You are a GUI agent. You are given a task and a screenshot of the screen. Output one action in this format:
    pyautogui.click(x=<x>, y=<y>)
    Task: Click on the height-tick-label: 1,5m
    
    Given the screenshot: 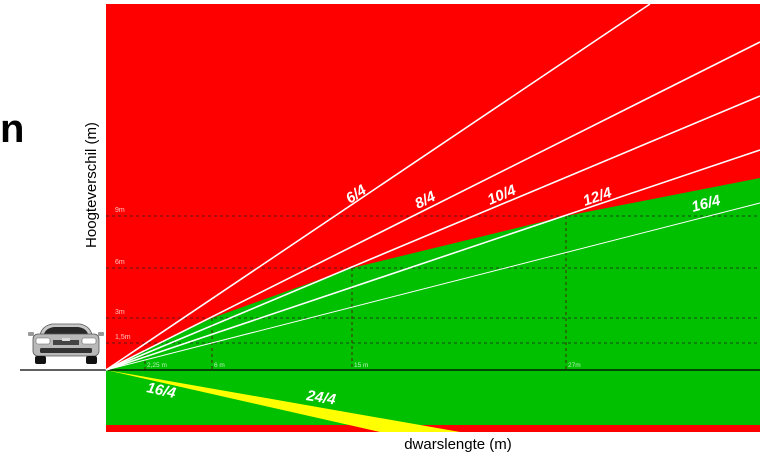 What is the action you would take?
    pyautogui.click(x=123, y=337)
    